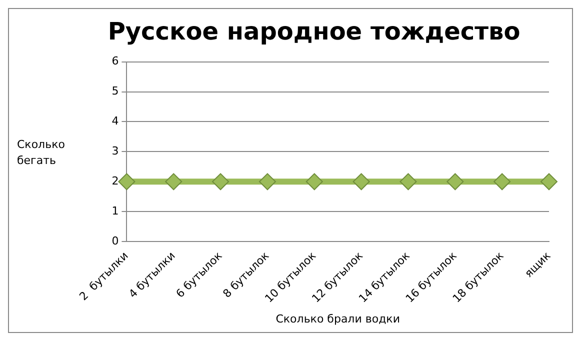 This screenshot has width=581, height=341. I want to click on y-tick-label: 3, so click(115, 151).